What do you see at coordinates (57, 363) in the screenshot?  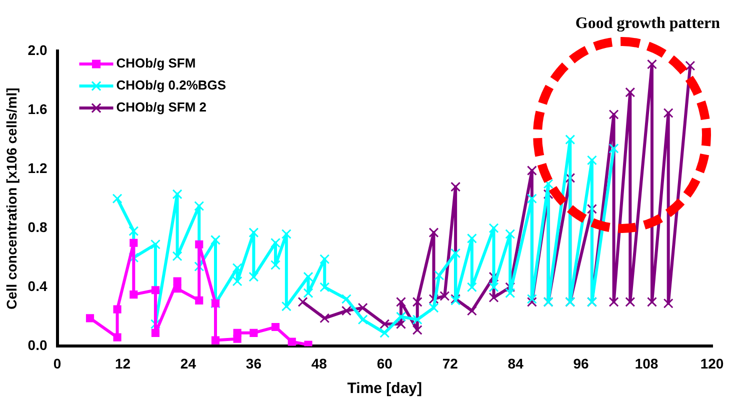 I see `x-tick-label: 0` at bounding box center [57, 363].